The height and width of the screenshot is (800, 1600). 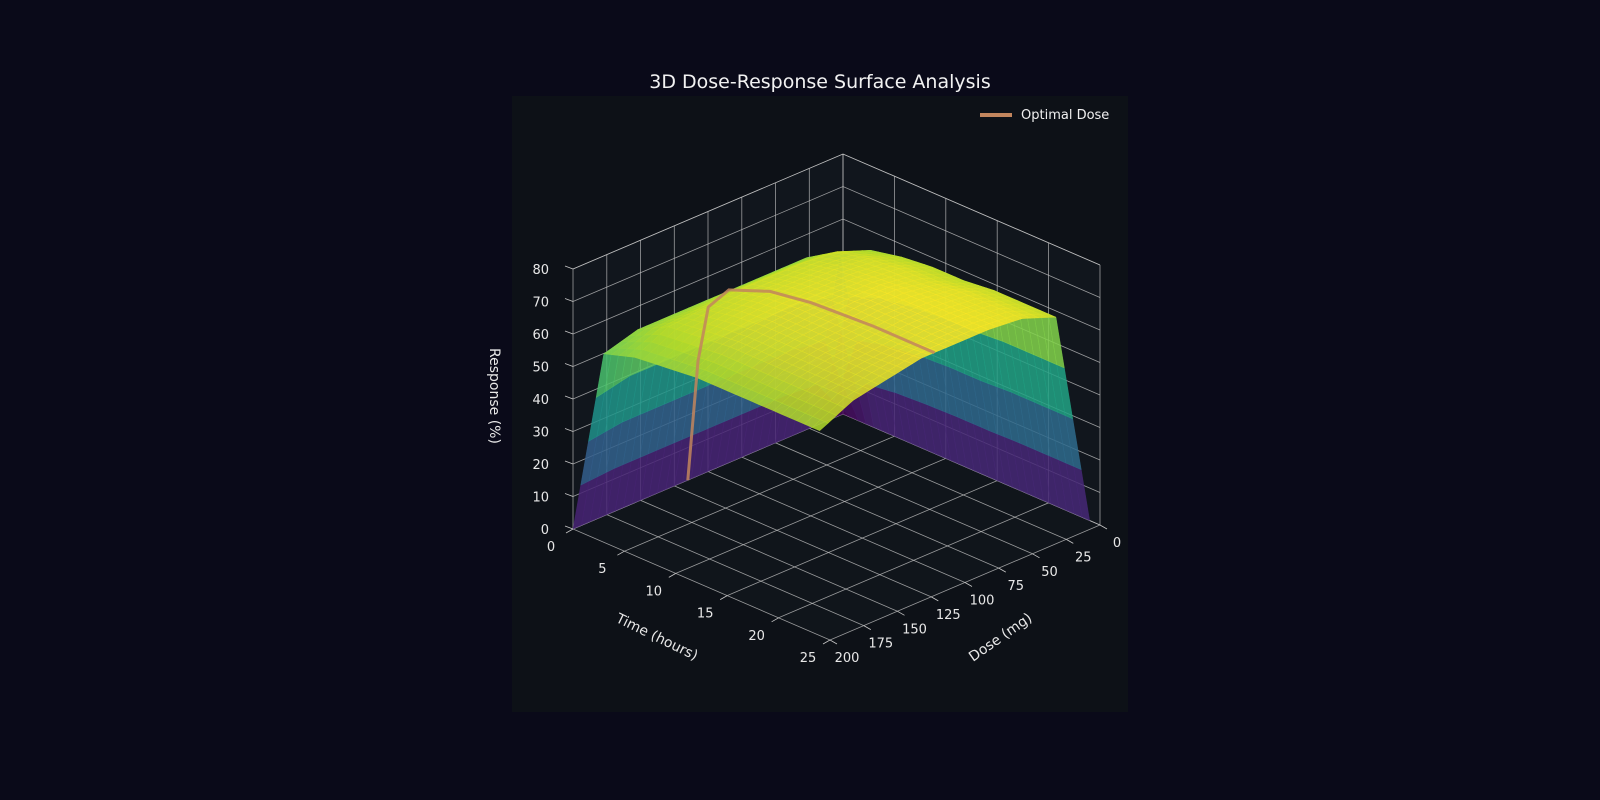 I want to click on tick-label-dose: 0, so click(x=1117, y=543).